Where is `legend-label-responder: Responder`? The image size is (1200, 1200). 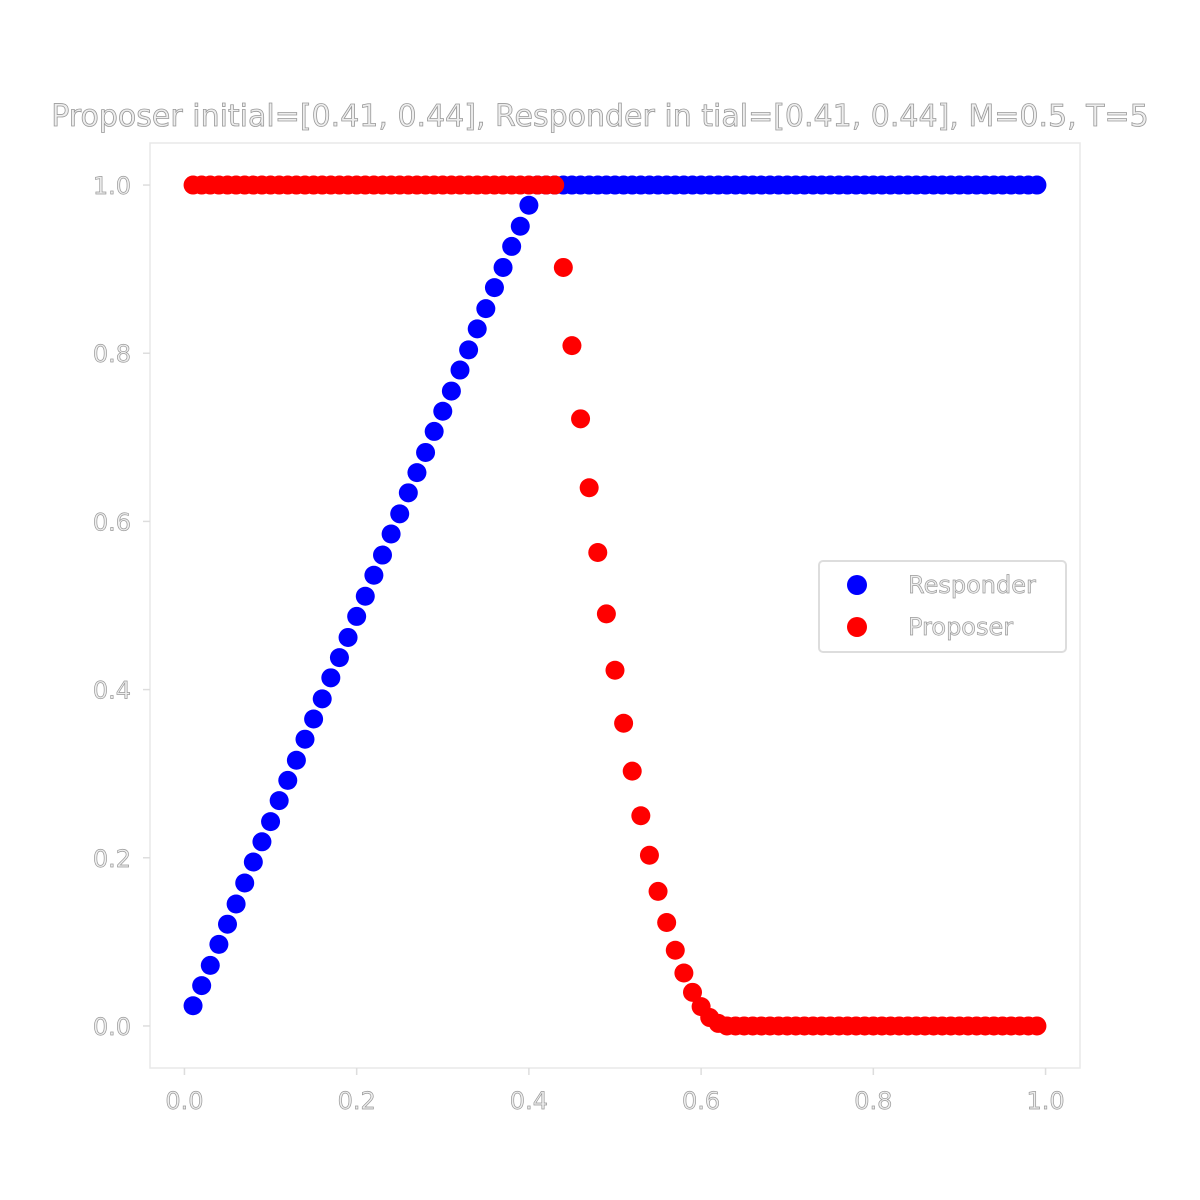
legend-label-responder: Responder is located at coordinates (972, 585).